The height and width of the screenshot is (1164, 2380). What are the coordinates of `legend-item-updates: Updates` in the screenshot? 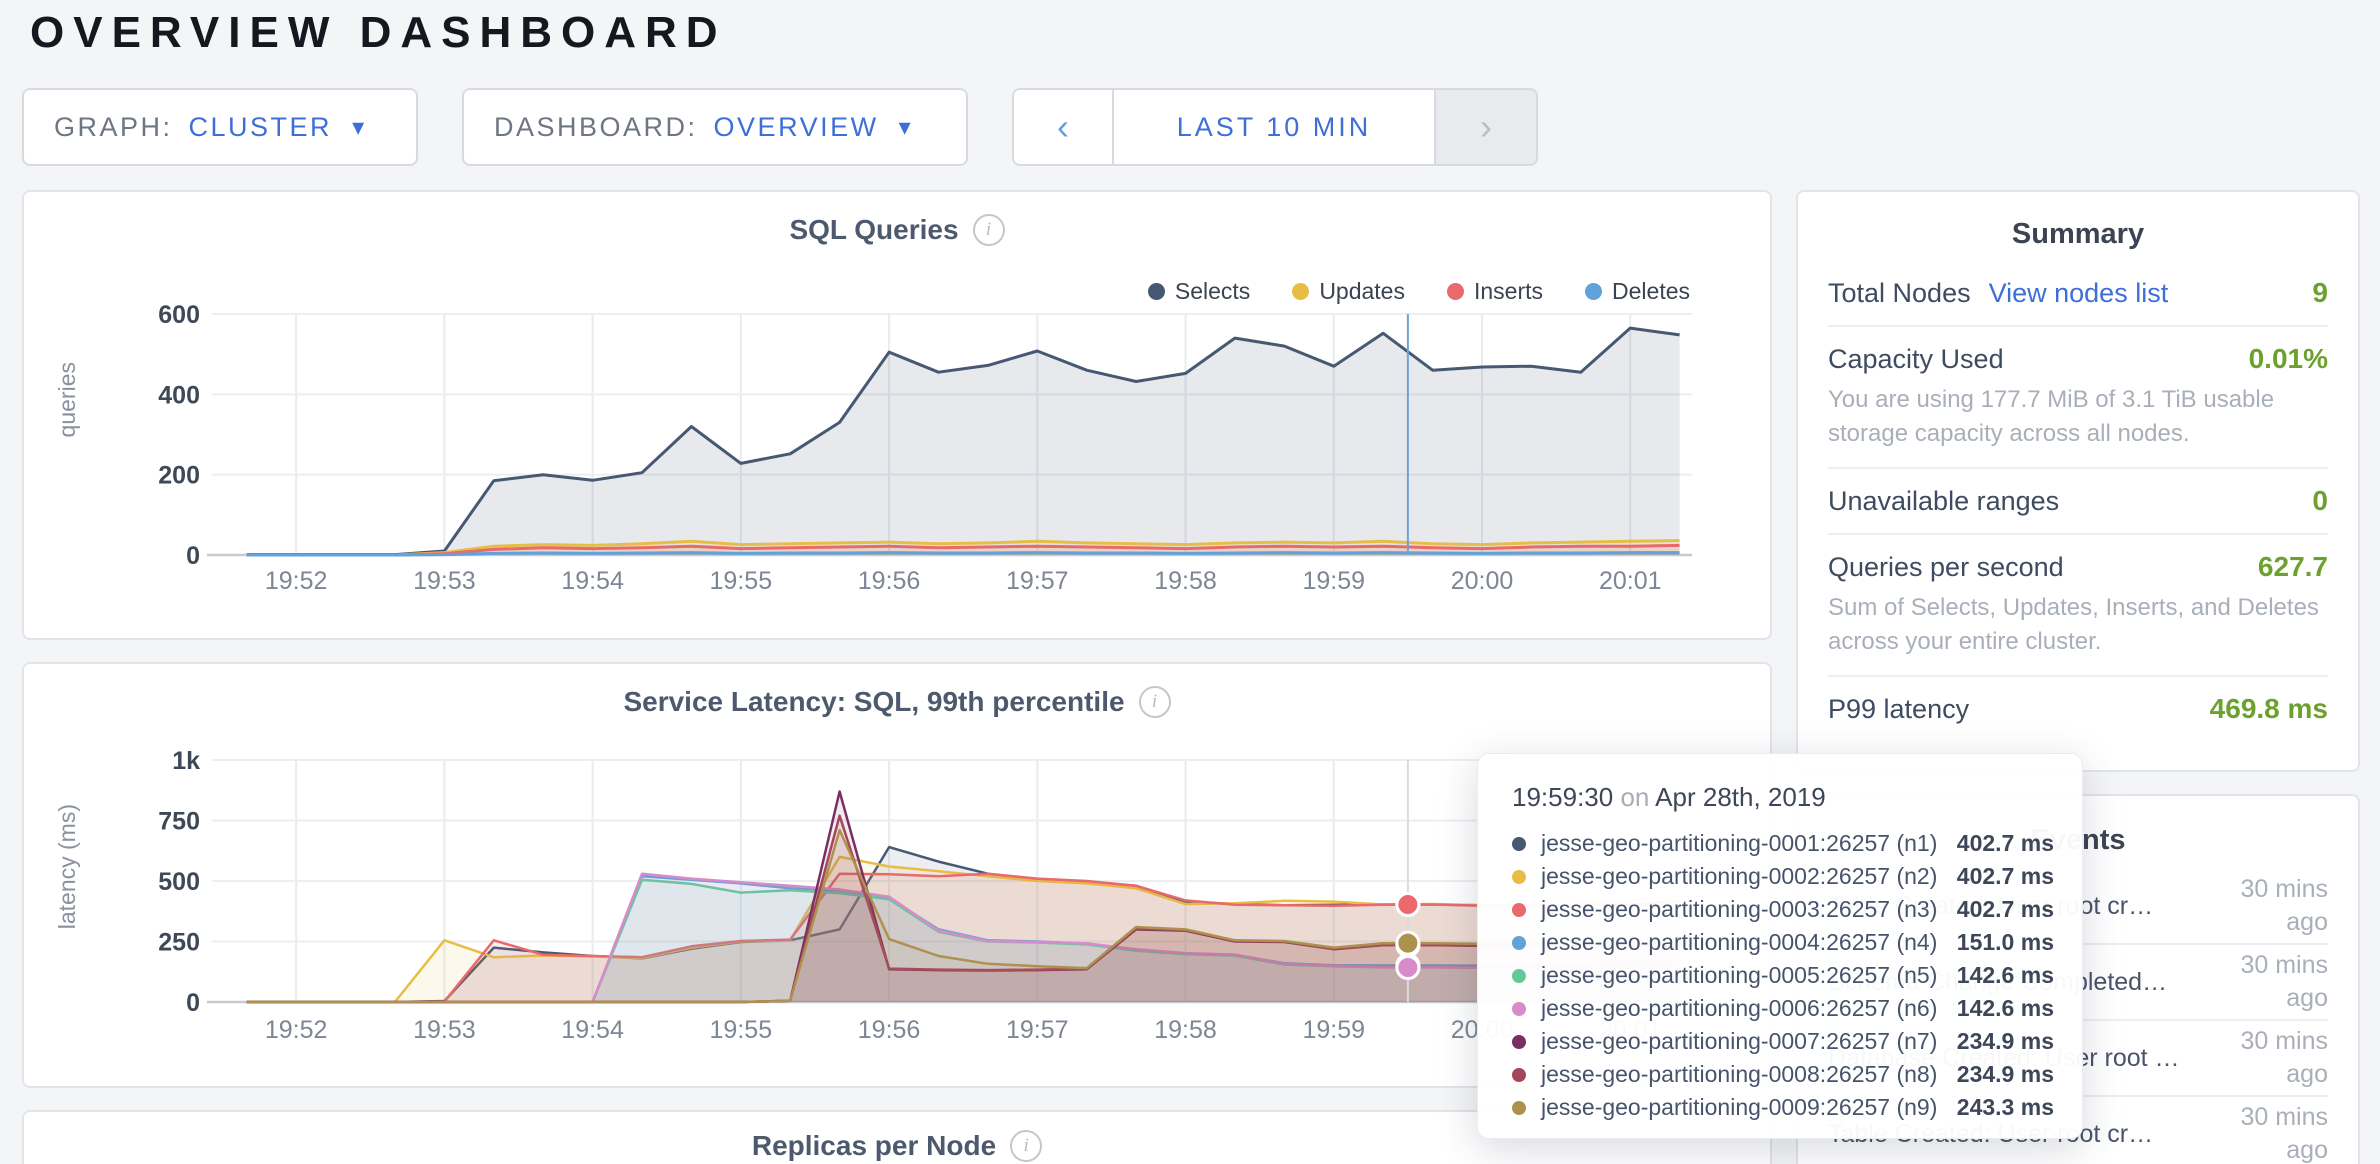 It's located at (1348, 291).